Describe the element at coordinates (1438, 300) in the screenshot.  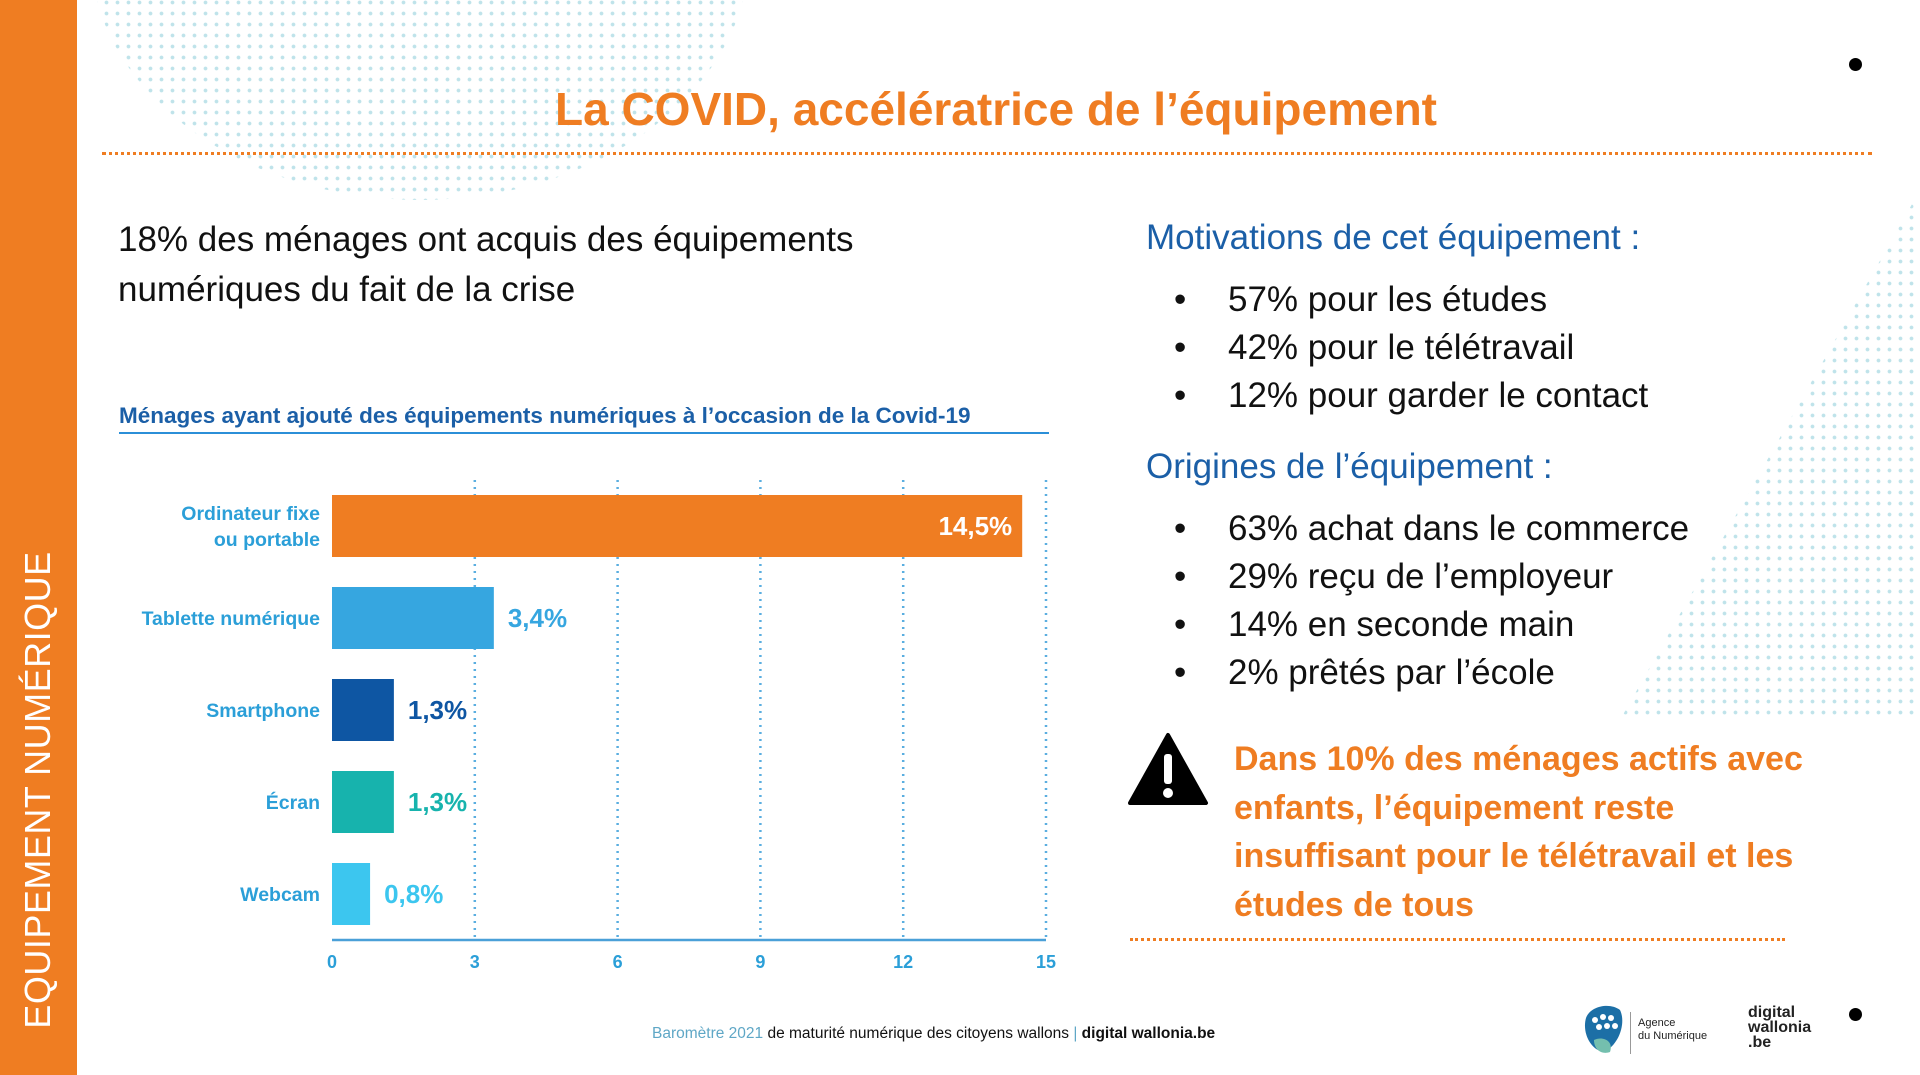
I see `list-item: 57% pour les études` at that location.